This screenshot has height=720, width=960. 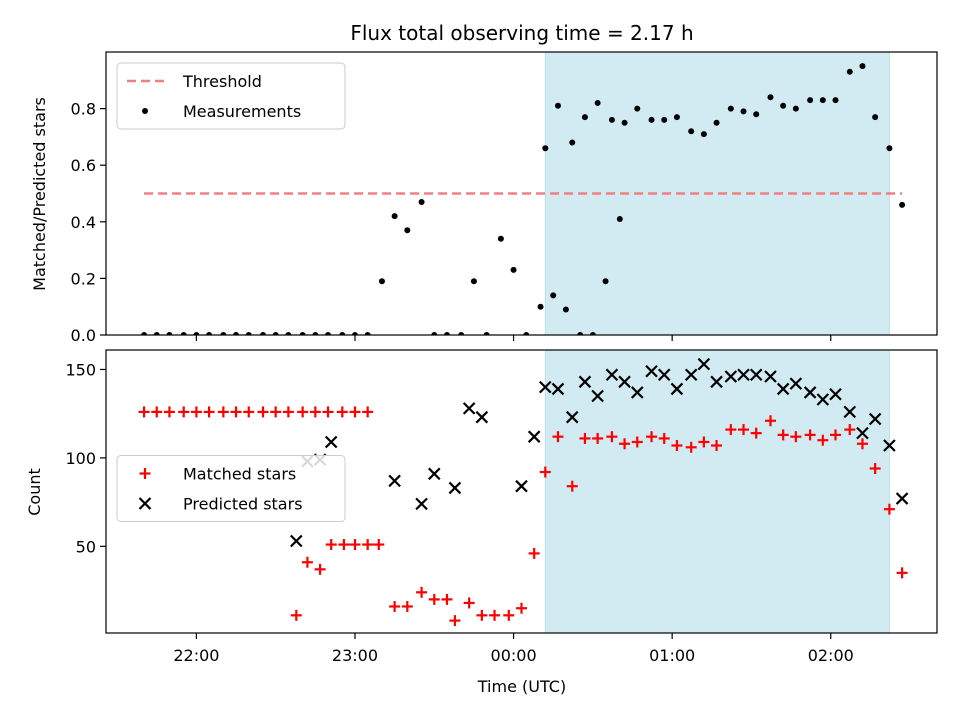 What do you see at coordinates (86, 546) in the screenshot?
I see `bottom-y-tick-label: 50` at bounding box center [86, 546].